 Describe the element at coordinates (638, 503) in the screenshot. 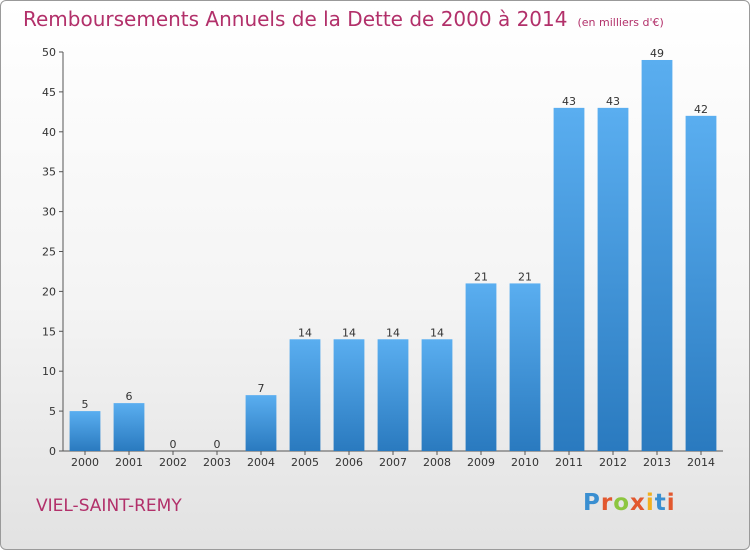

I see `logo-letter: x` at that location.